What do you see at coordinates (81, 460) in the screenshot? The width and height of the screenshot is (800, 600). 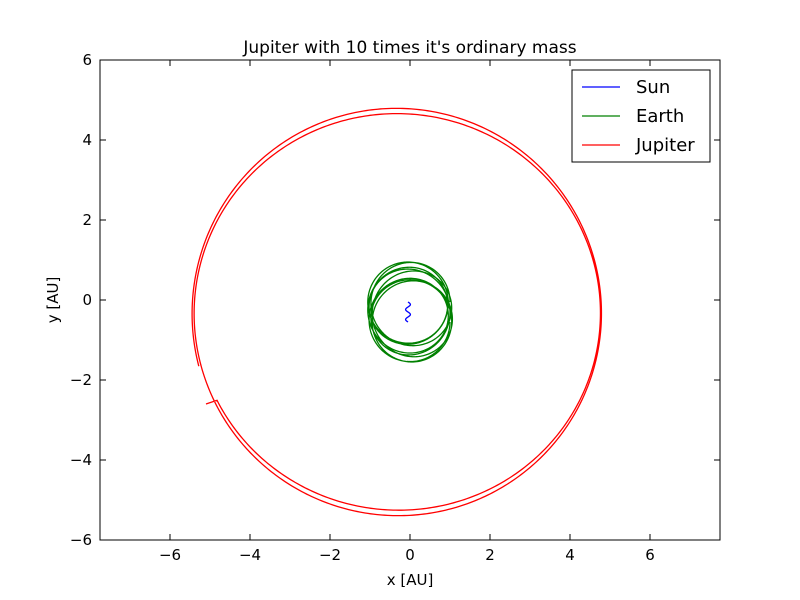 I see `y-tick-label: −4` at bounding box center [81, 460].